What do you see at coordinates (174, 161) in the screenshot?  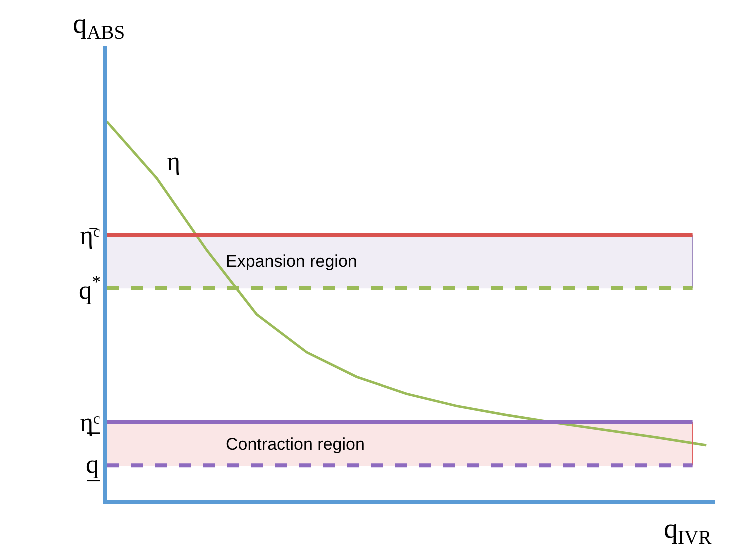 I see `series-label: η` at bounding box center [174, 161].